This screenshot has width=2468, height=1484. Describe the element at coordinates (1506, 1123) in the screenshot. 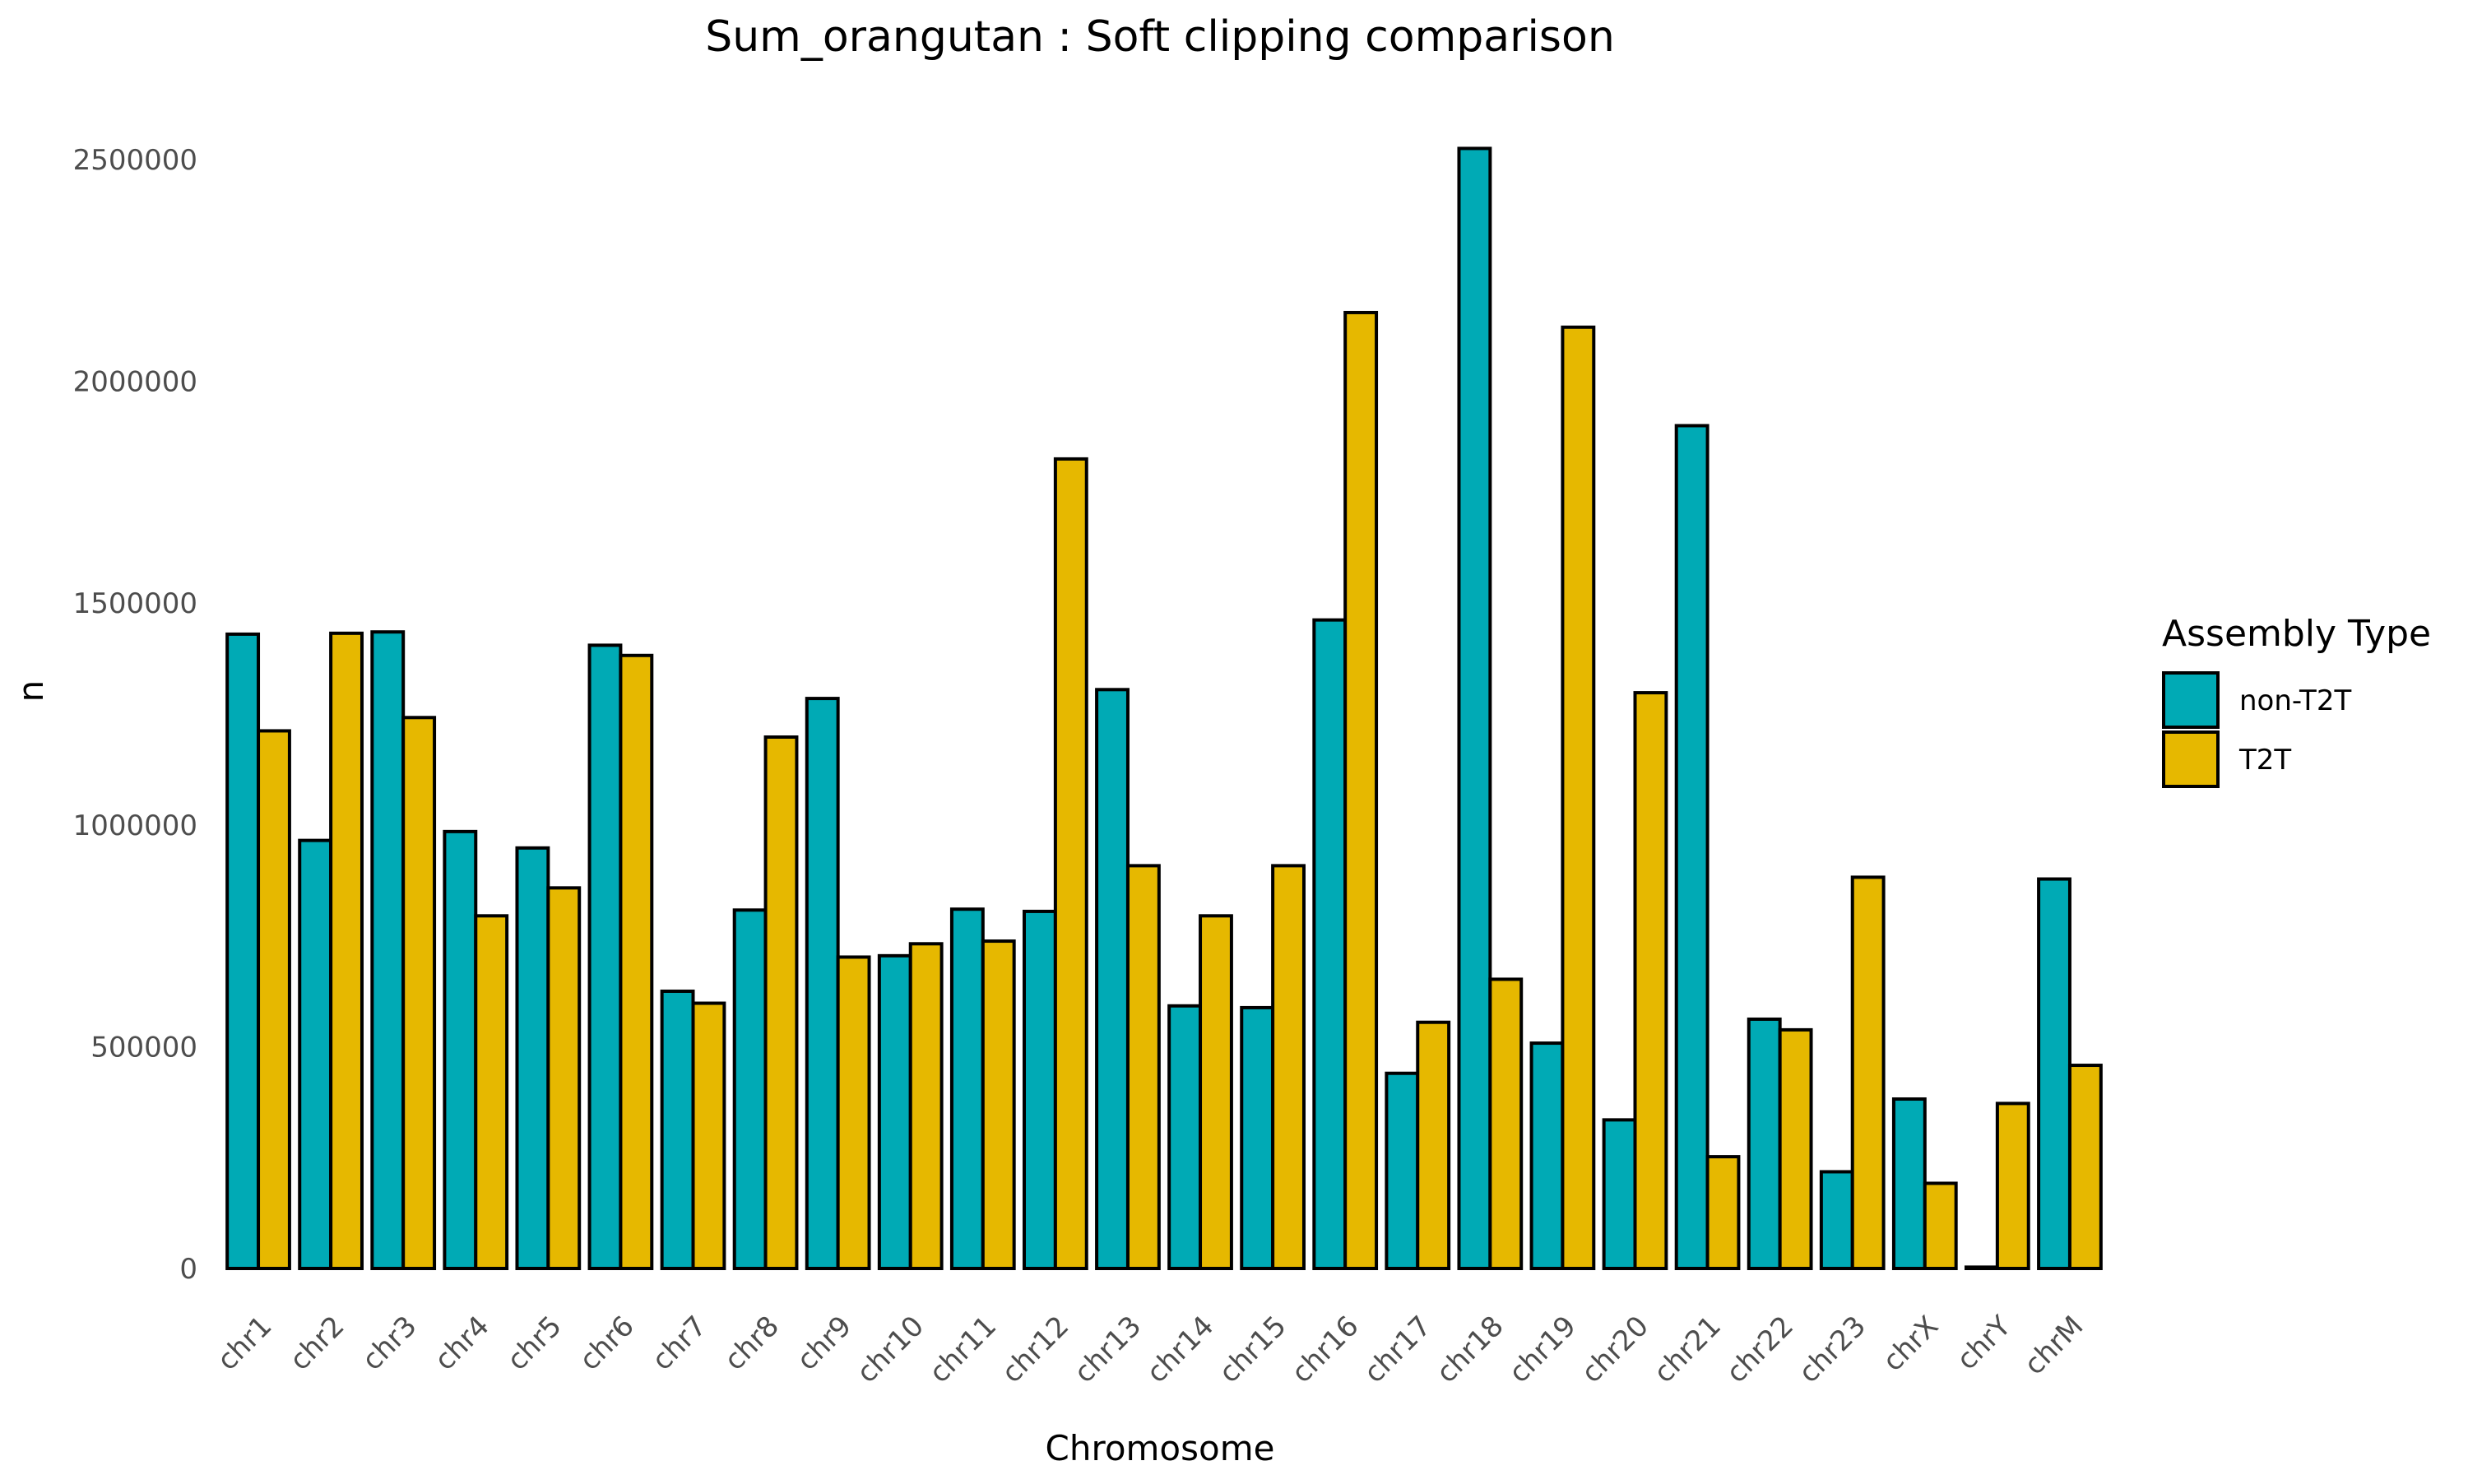

I see `bar-t2t-chr18` at that location.